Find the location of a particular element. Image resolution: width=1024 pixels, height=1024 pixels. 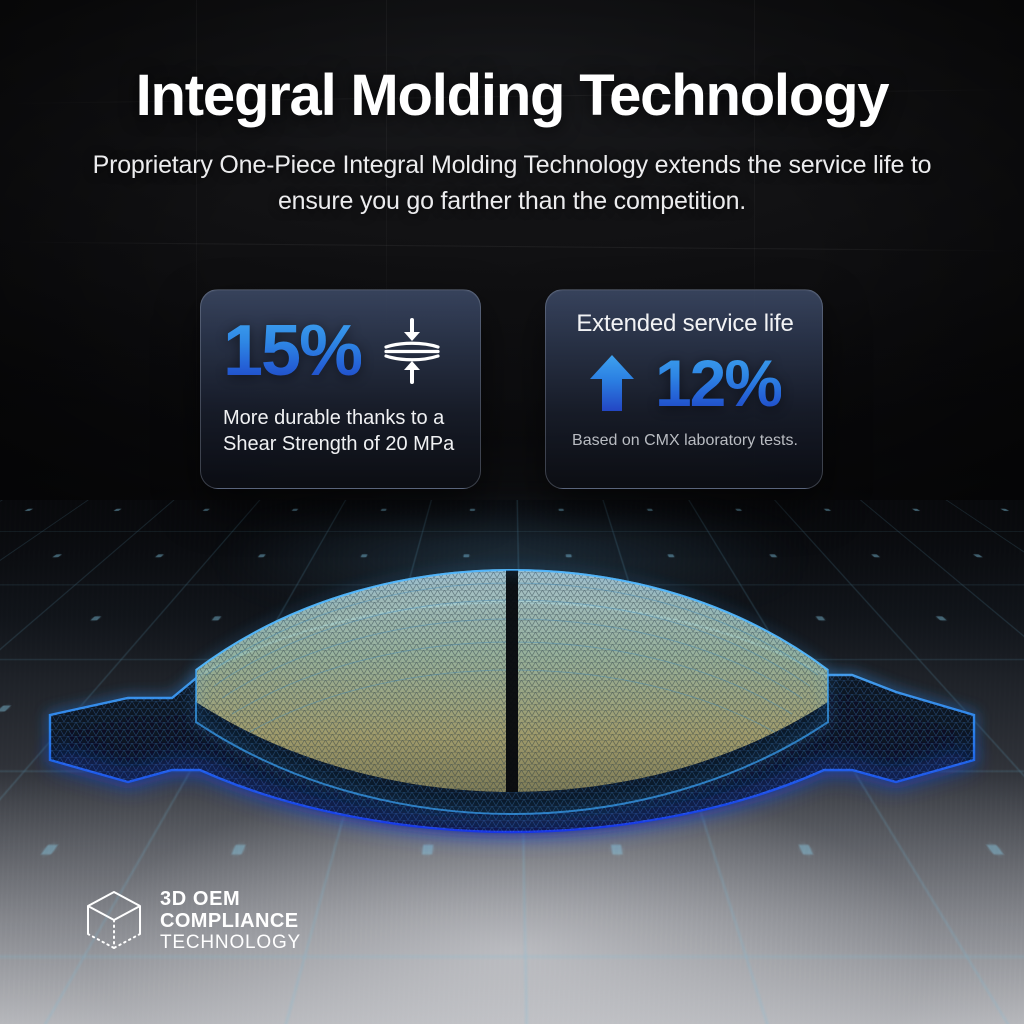

brand-logo-text: 3D OEM COMPLIANCE TECHNOLOGY is located at coordinates (230, 920).